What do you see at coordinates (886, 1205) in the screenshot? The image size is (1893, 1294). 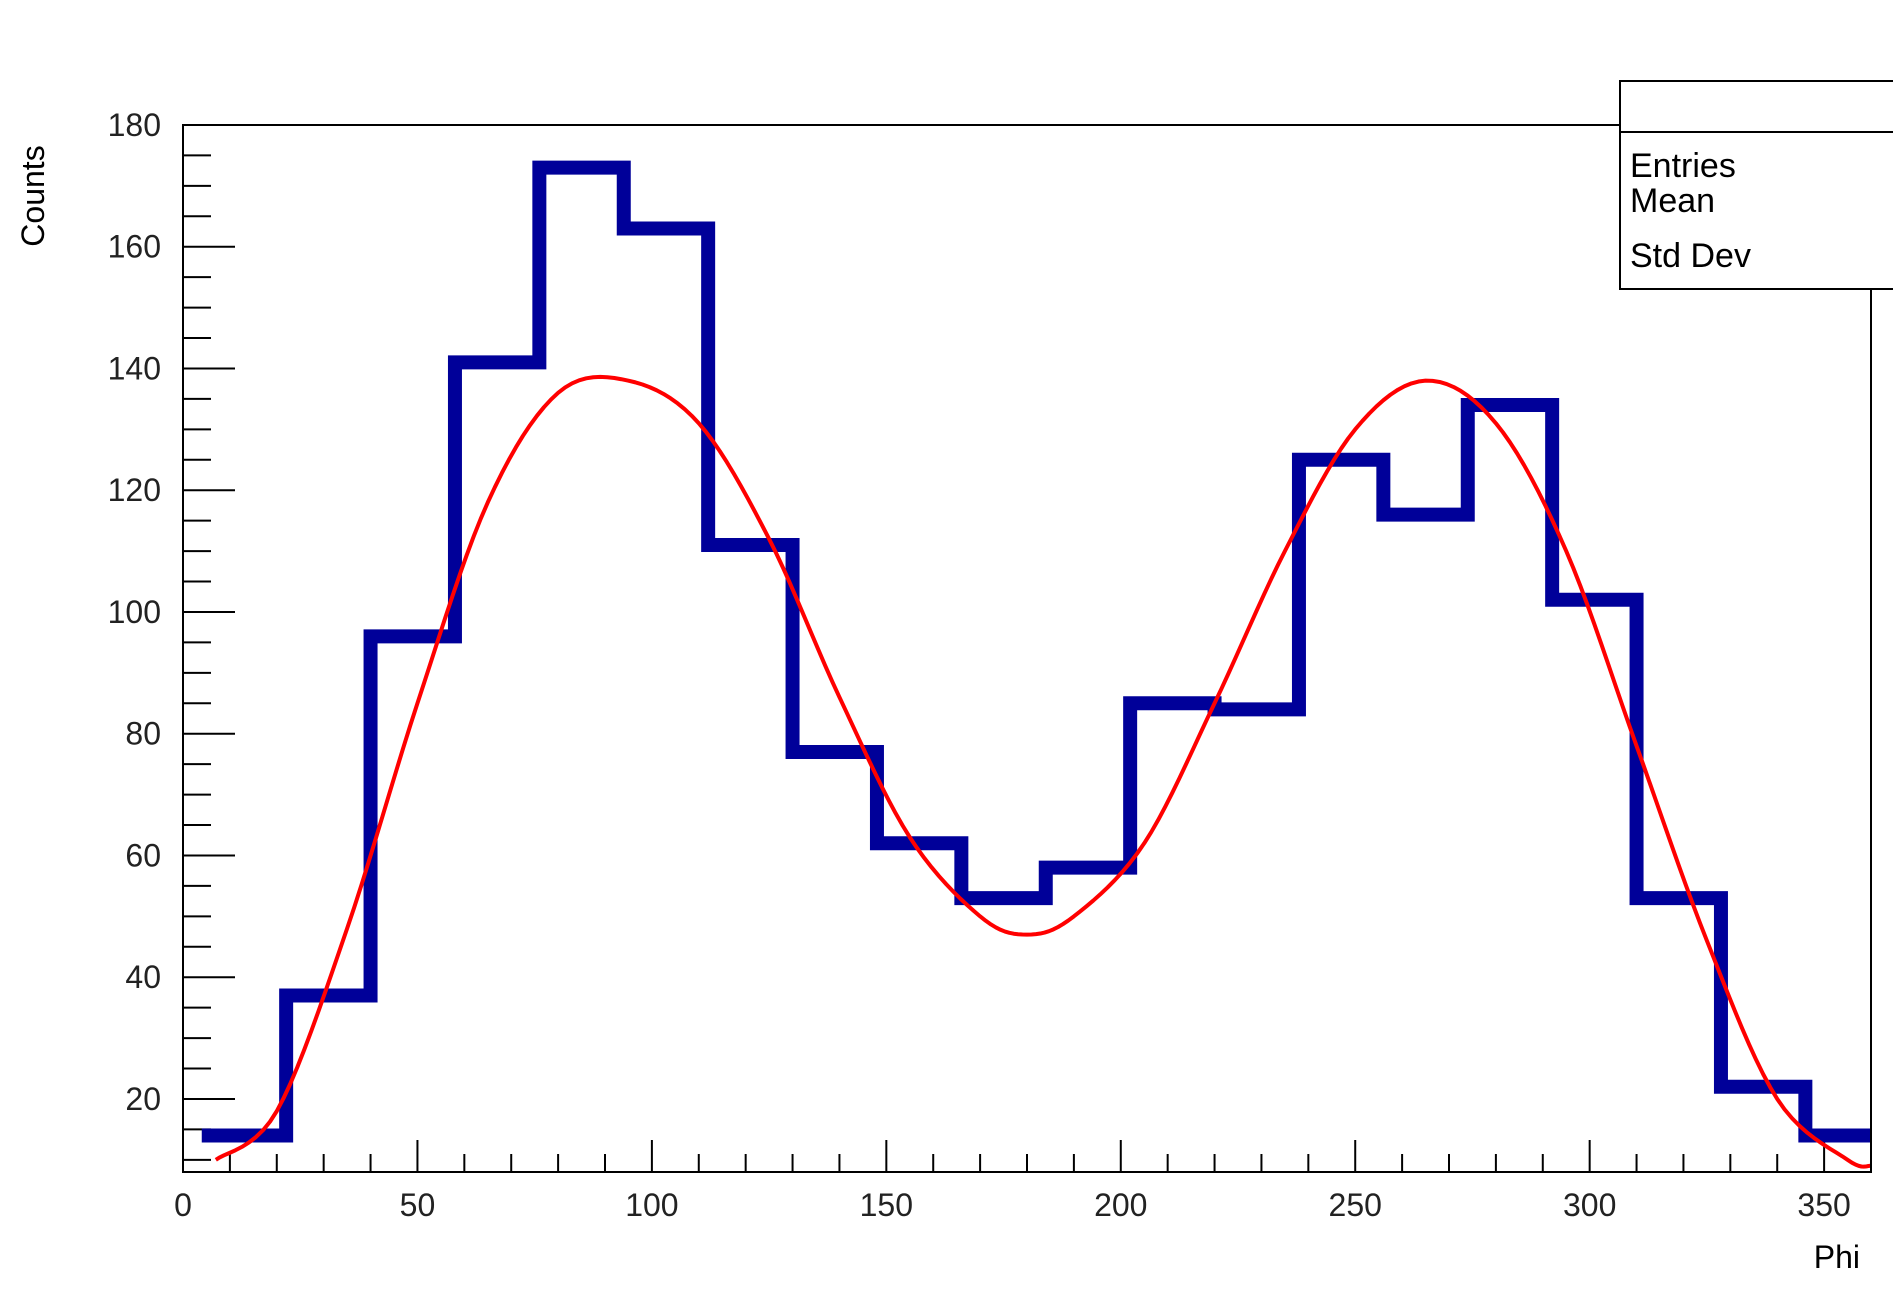 I see `x-tick-label: 150` at bounding box center [886, 1205].